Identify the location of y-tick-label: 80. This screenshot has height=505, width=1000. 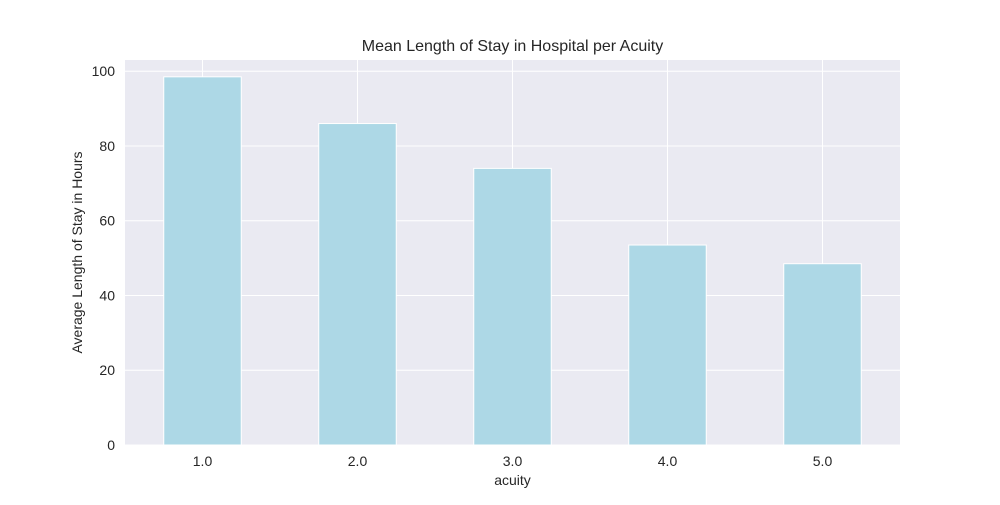
(107, 146).